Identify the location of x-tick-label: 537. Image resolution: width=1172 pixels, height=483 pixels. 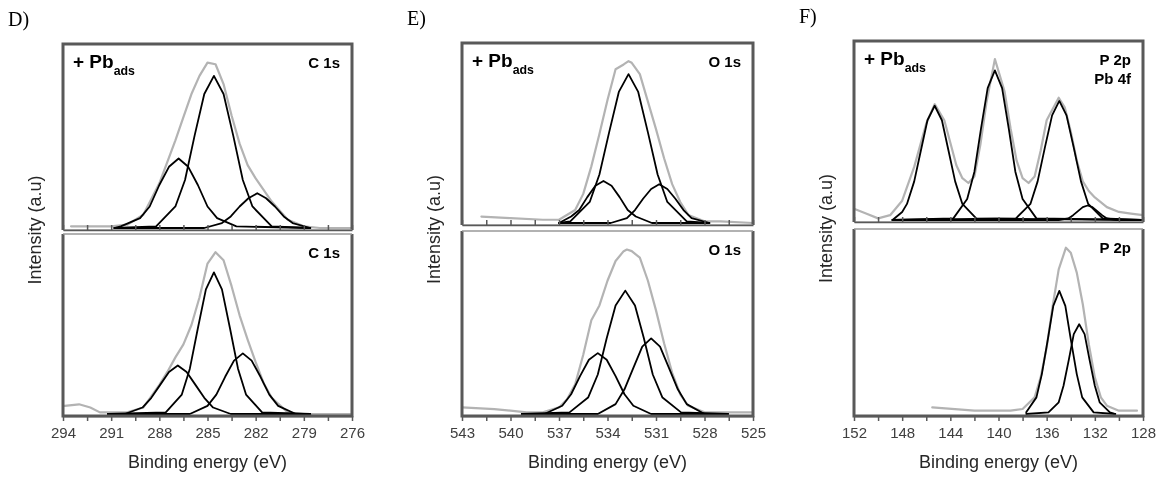
(559, 432).